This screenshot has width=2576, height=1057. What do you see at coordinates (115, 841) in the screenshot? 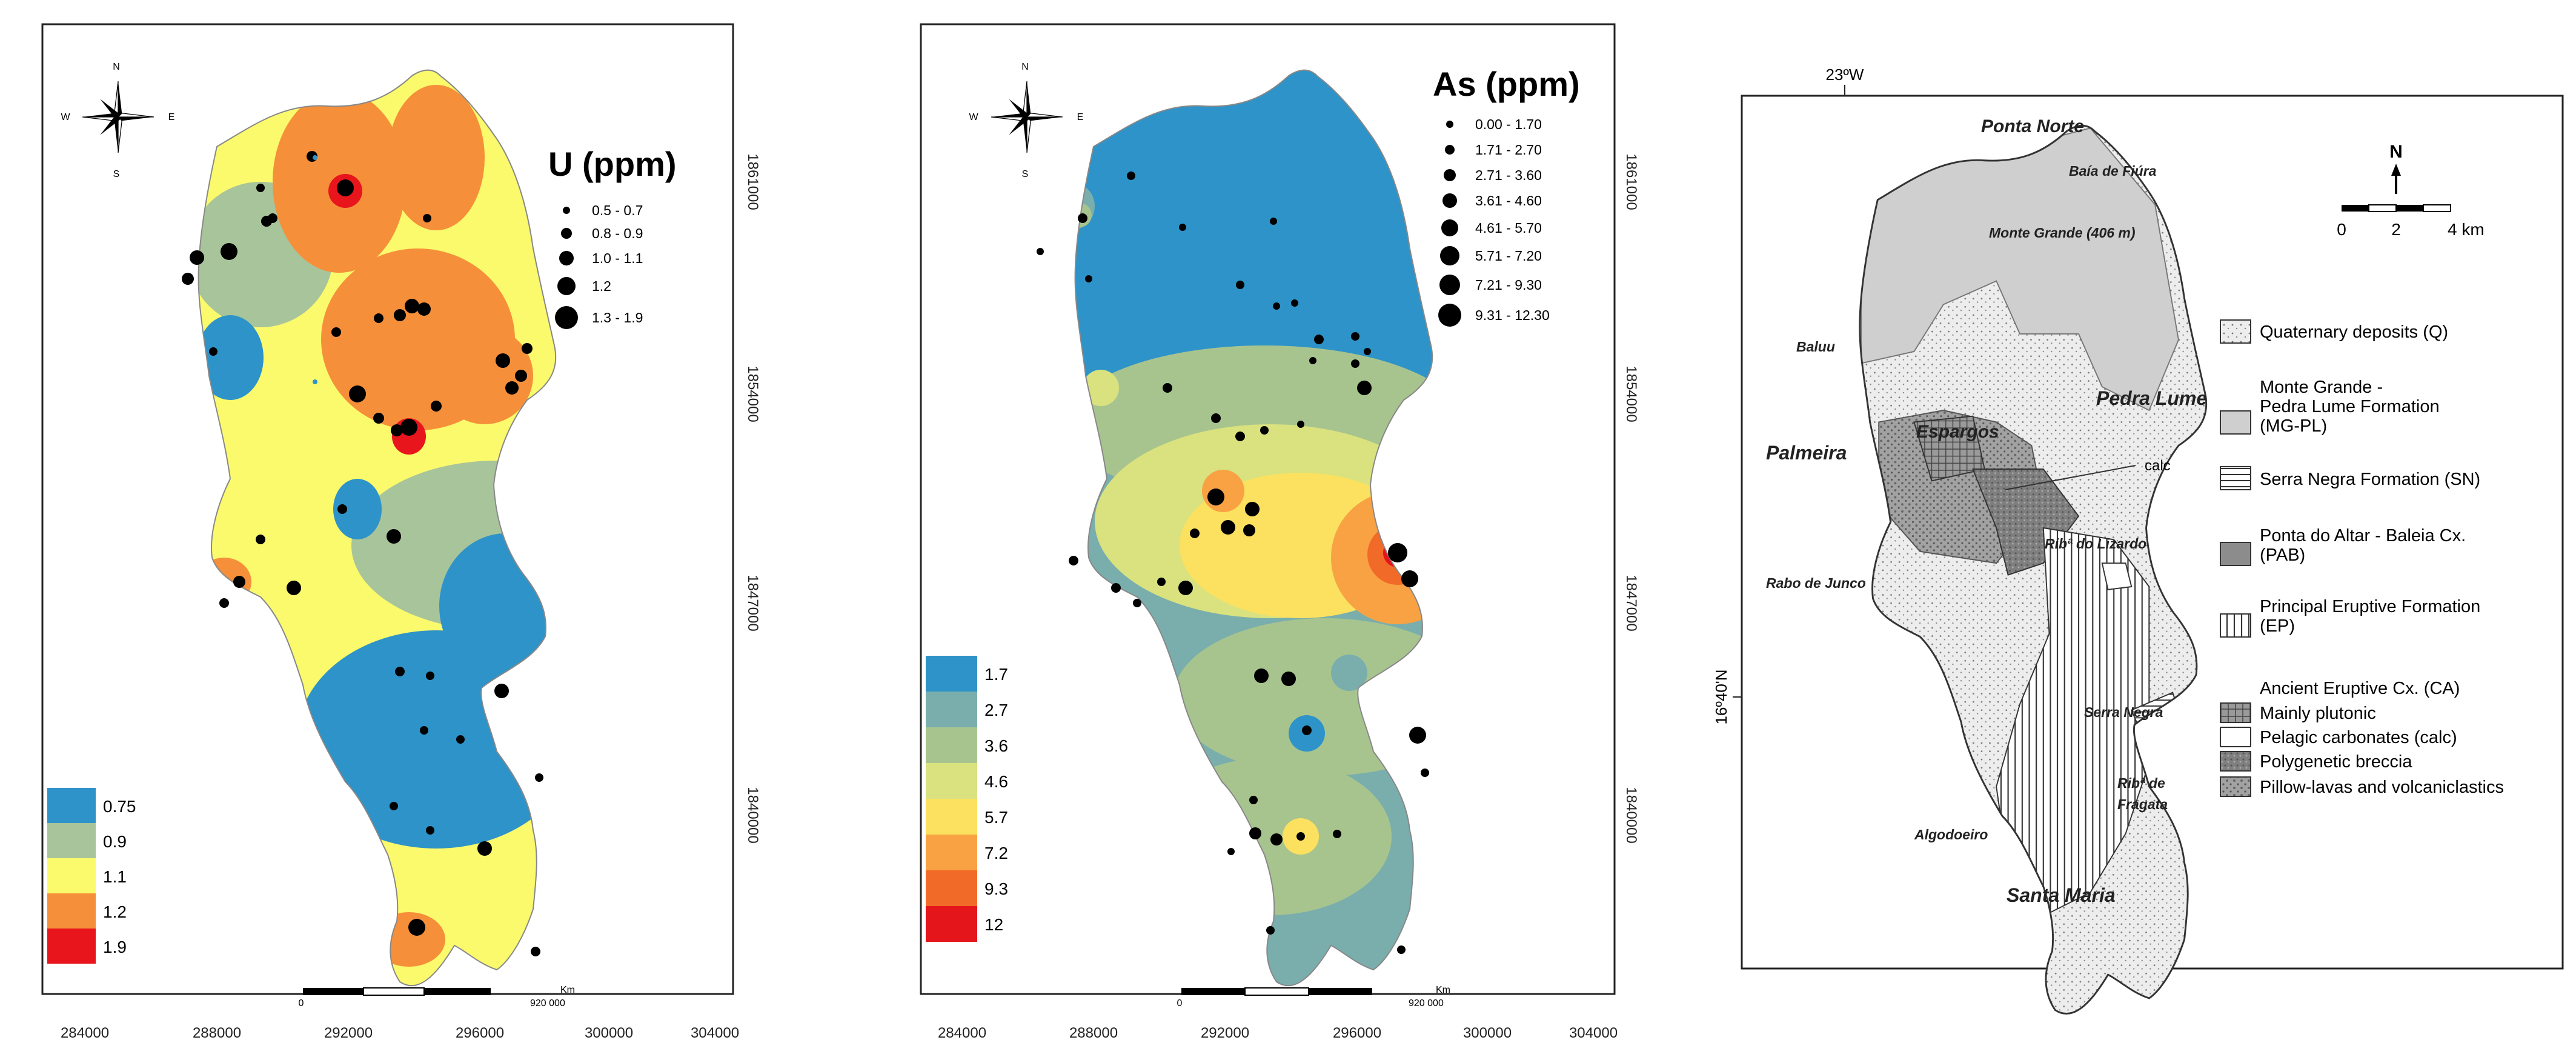
I see `u-color-legend-label: 0.9` at bounding box center [115, 841].